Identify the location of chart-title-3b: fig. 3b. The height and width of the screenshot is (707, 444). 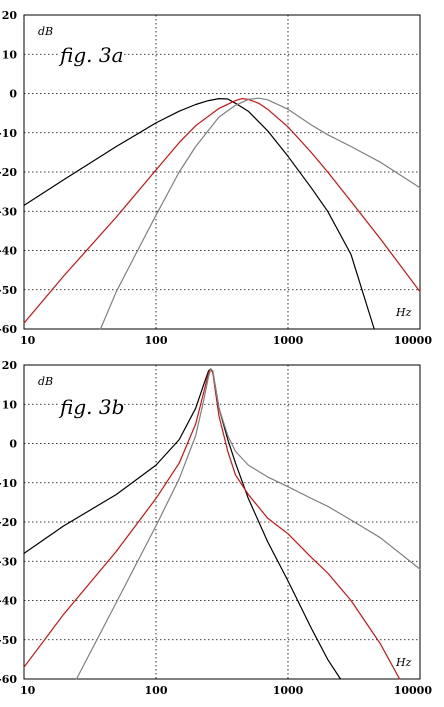
(91, 407).